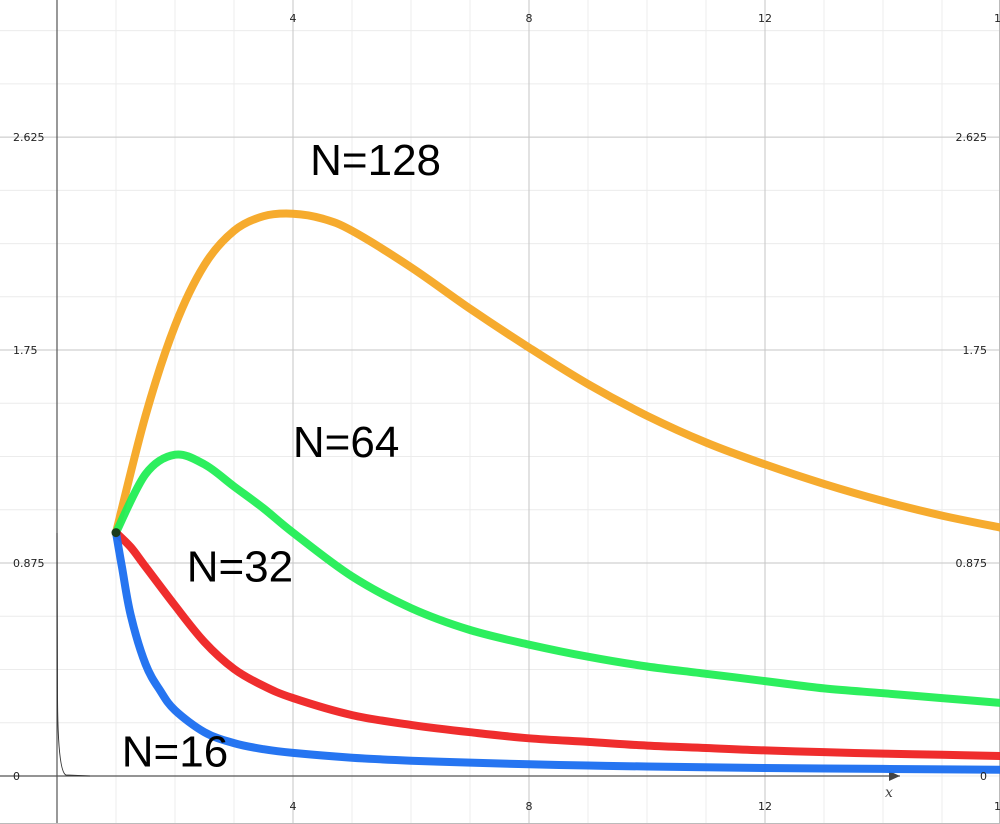  I want to click on drop-line, so click(73, 654).